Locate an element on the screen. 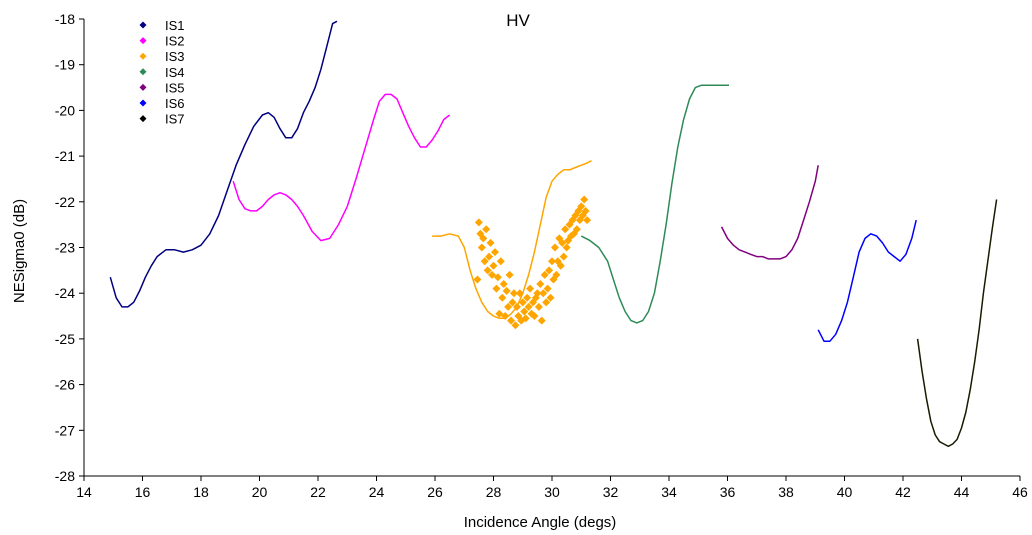 This screenshot has height=535, width=1032. chart-title: HV is located at coordinates (518, 20).